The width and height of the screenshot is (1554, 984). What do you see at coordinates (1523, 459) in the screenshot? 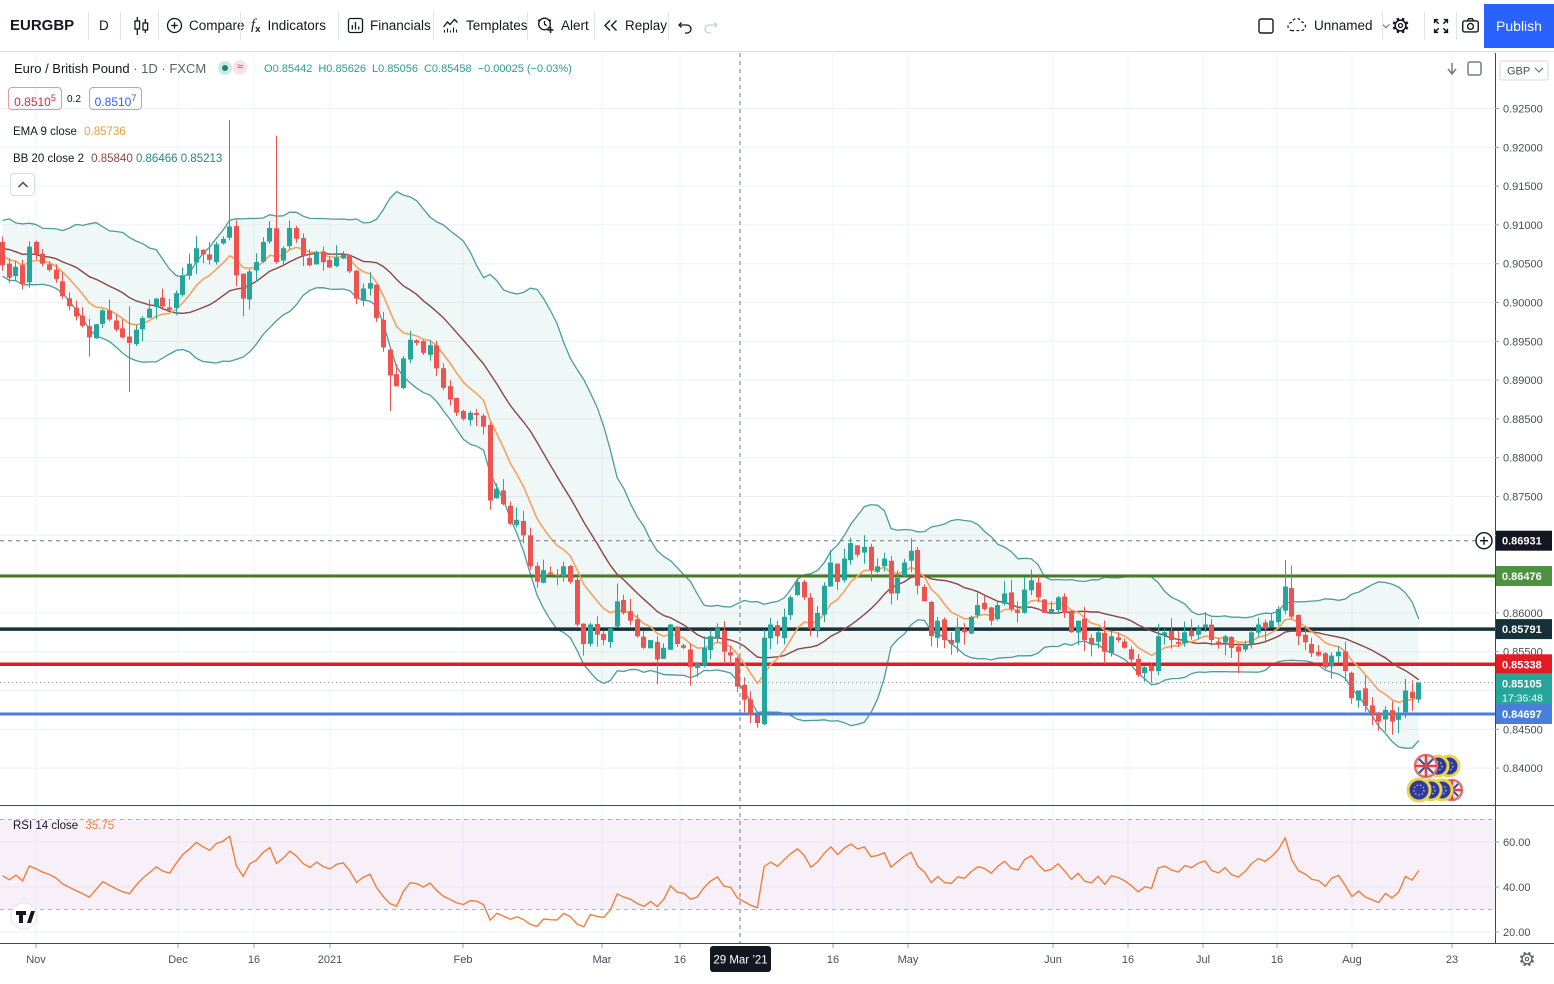
I see `svg-text: 0.88000` at bounding box center [1523, 459].